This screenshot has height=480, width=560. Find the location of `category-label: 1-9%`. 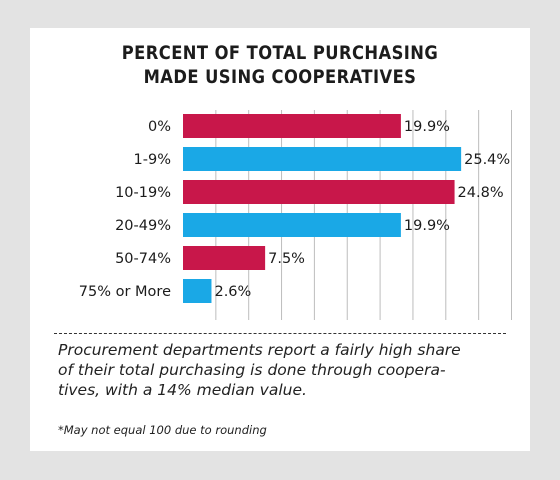

category-label: 1-9% is located at coordinates (152, 160).